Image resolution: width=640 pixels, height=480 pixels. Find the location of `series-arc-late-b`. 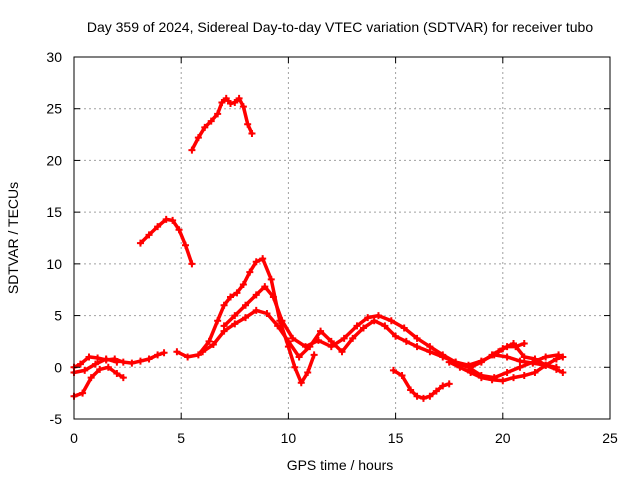

series-arc-late-b is located at coordinates (517, 357).